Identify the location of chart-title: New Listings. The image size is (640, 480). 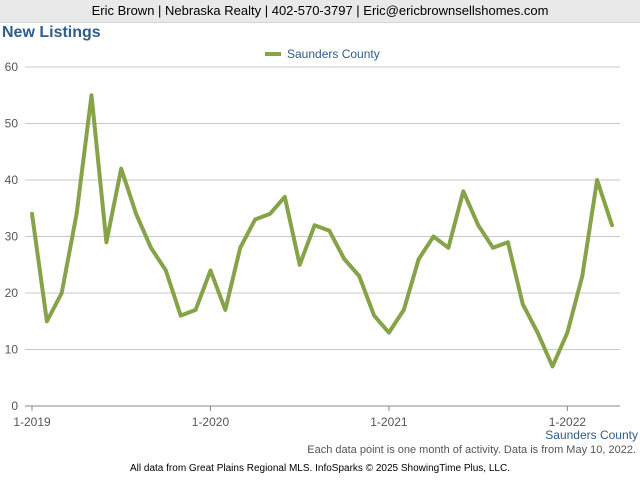
(51, 32).